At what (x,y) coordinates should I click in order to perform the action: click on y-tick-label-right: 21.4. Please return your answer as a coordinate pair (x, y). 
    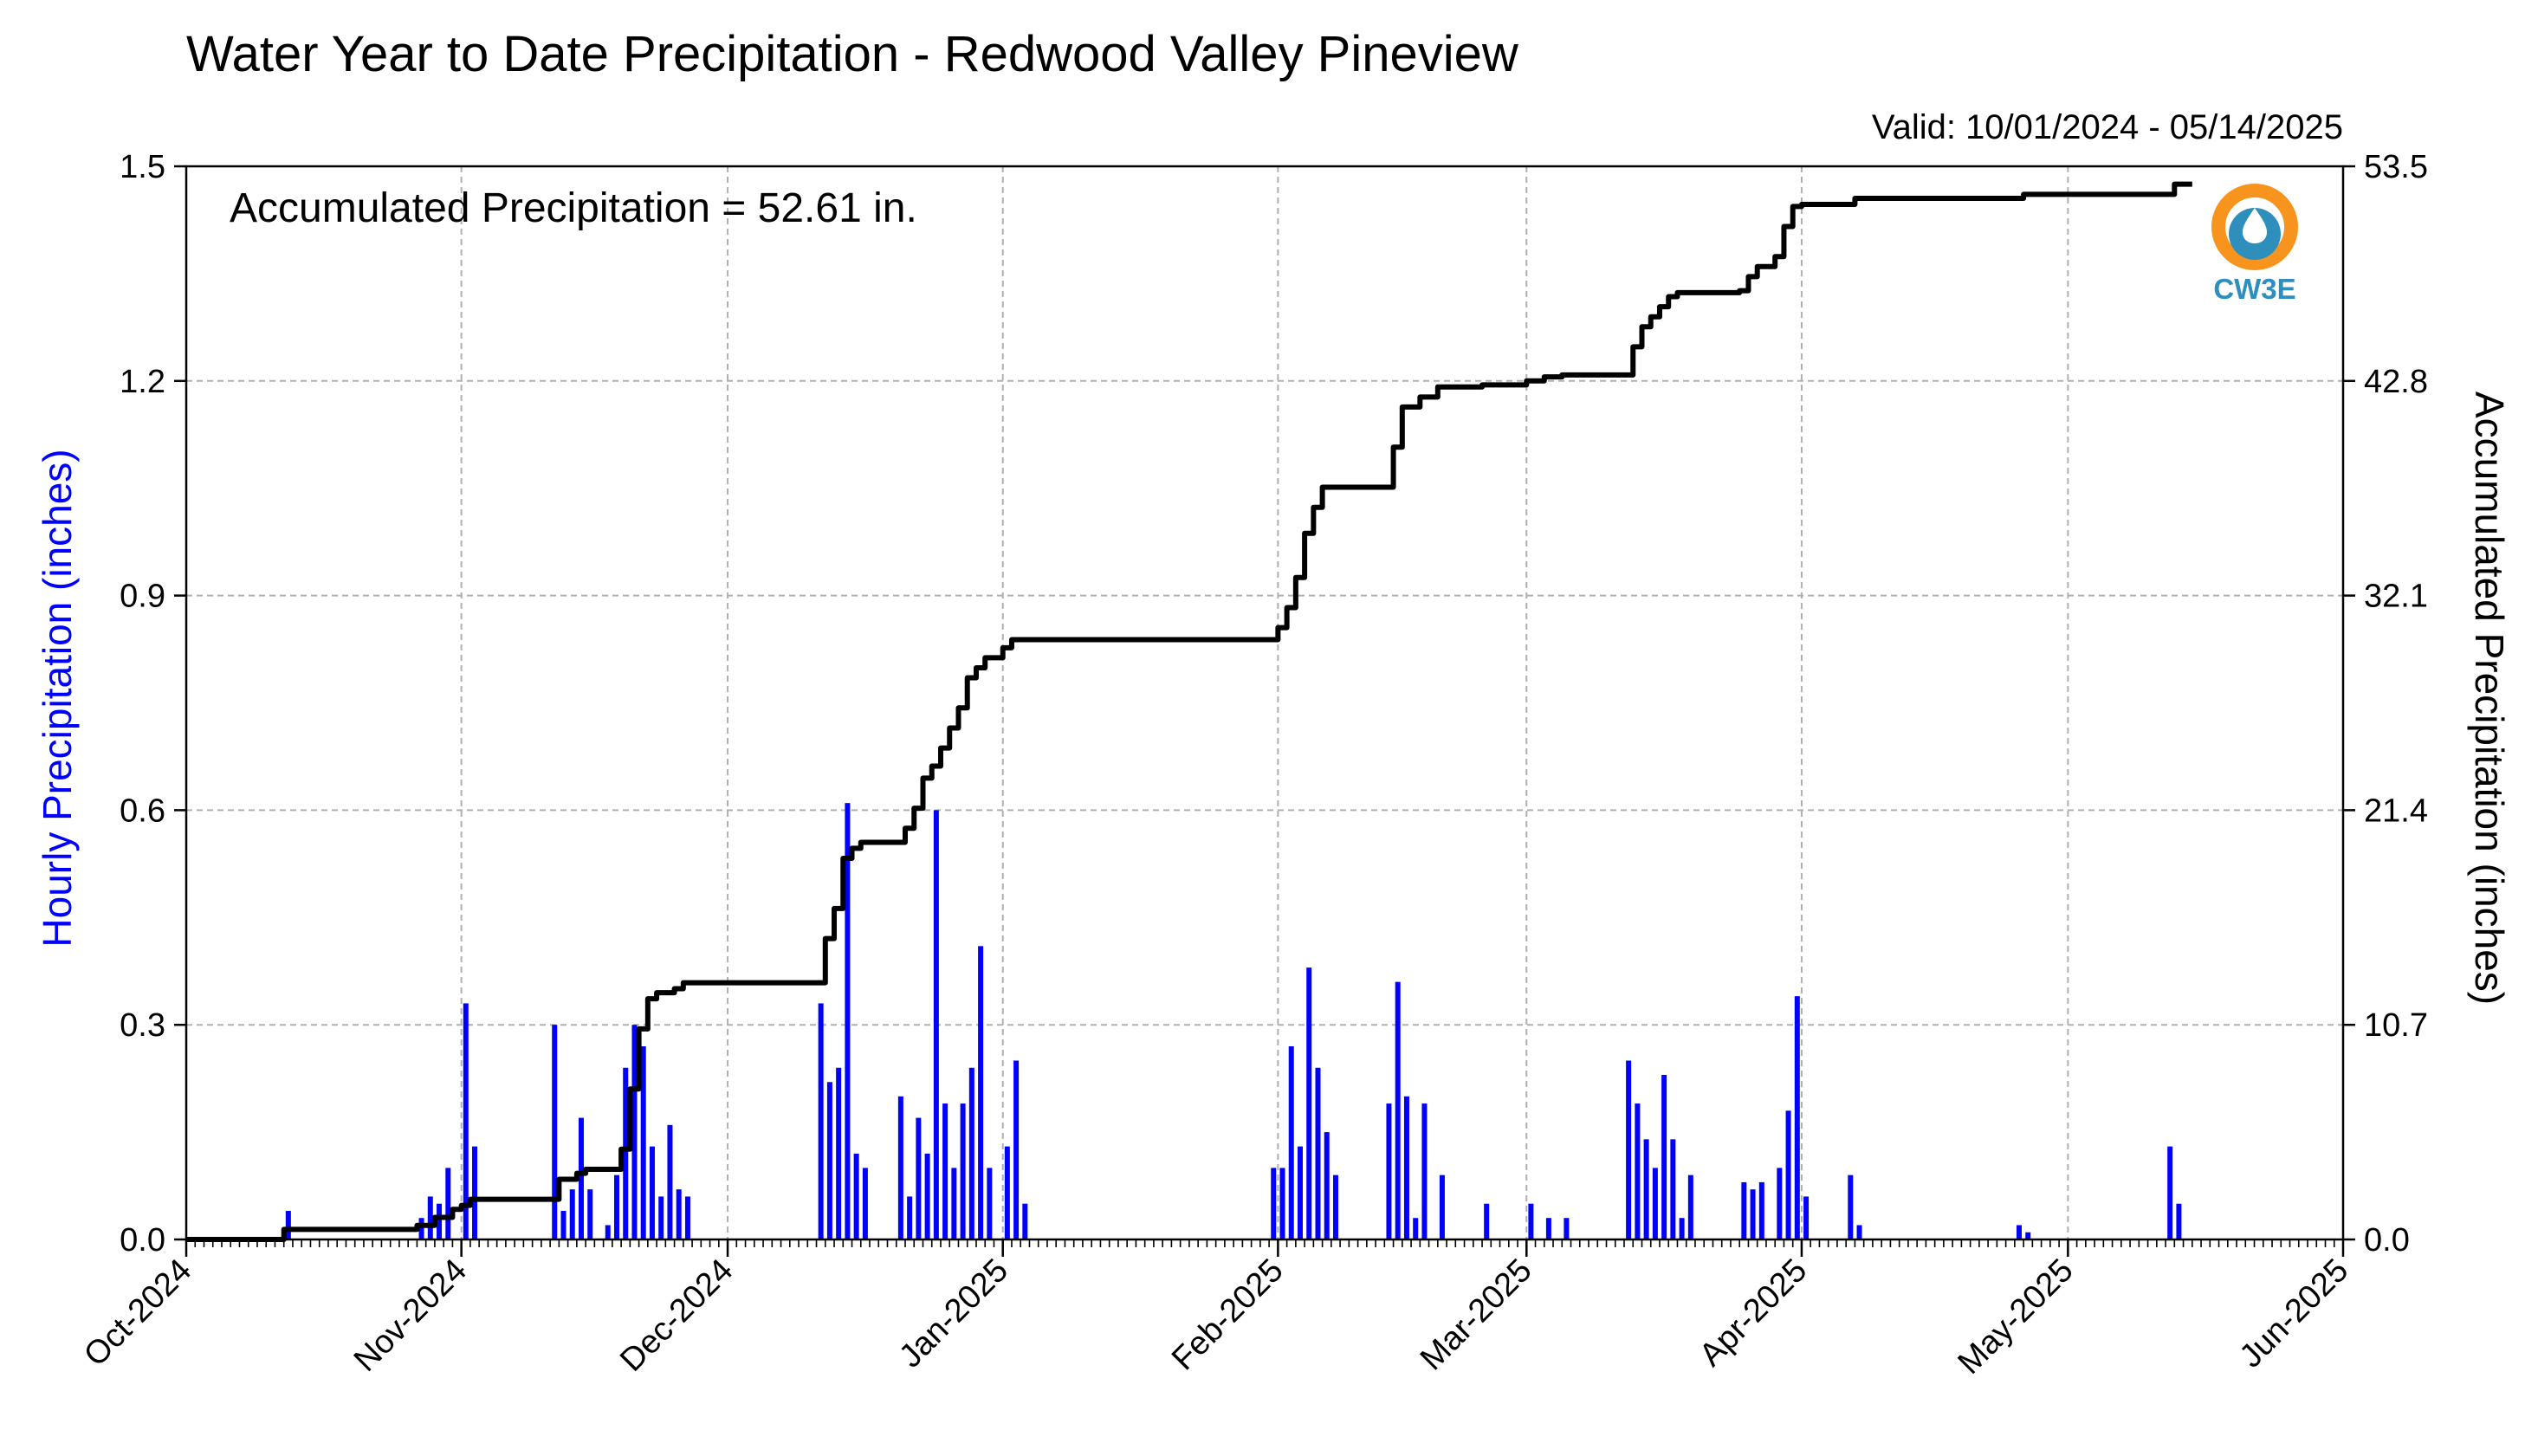
    Looking at the image, I should click on (2396, 811).